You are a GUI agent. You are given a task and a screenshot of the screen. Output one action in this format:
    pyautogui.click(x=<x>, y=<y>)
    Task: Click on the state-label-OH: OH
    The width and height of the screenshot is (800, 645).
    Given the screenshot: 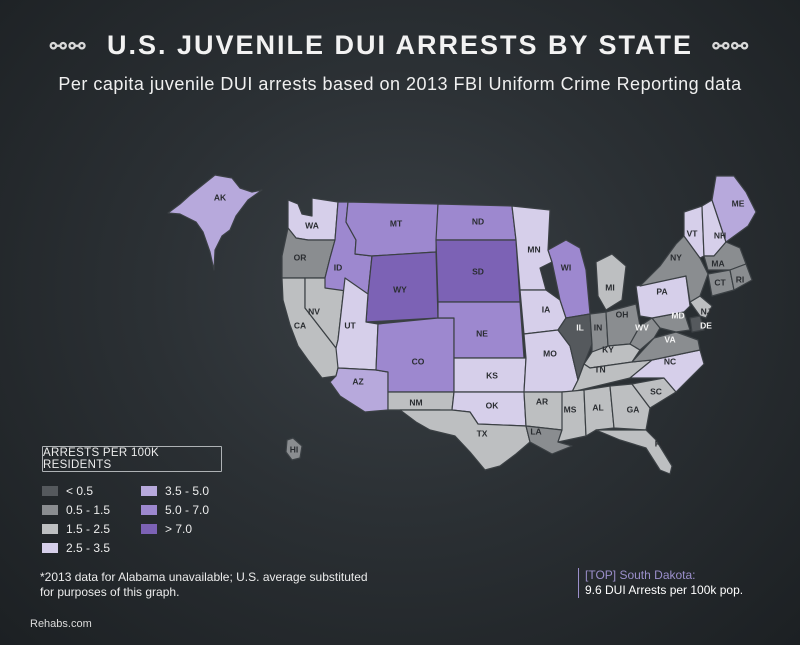 What is the action you would take?
    pyautogui.click(x=622, y=314)
    